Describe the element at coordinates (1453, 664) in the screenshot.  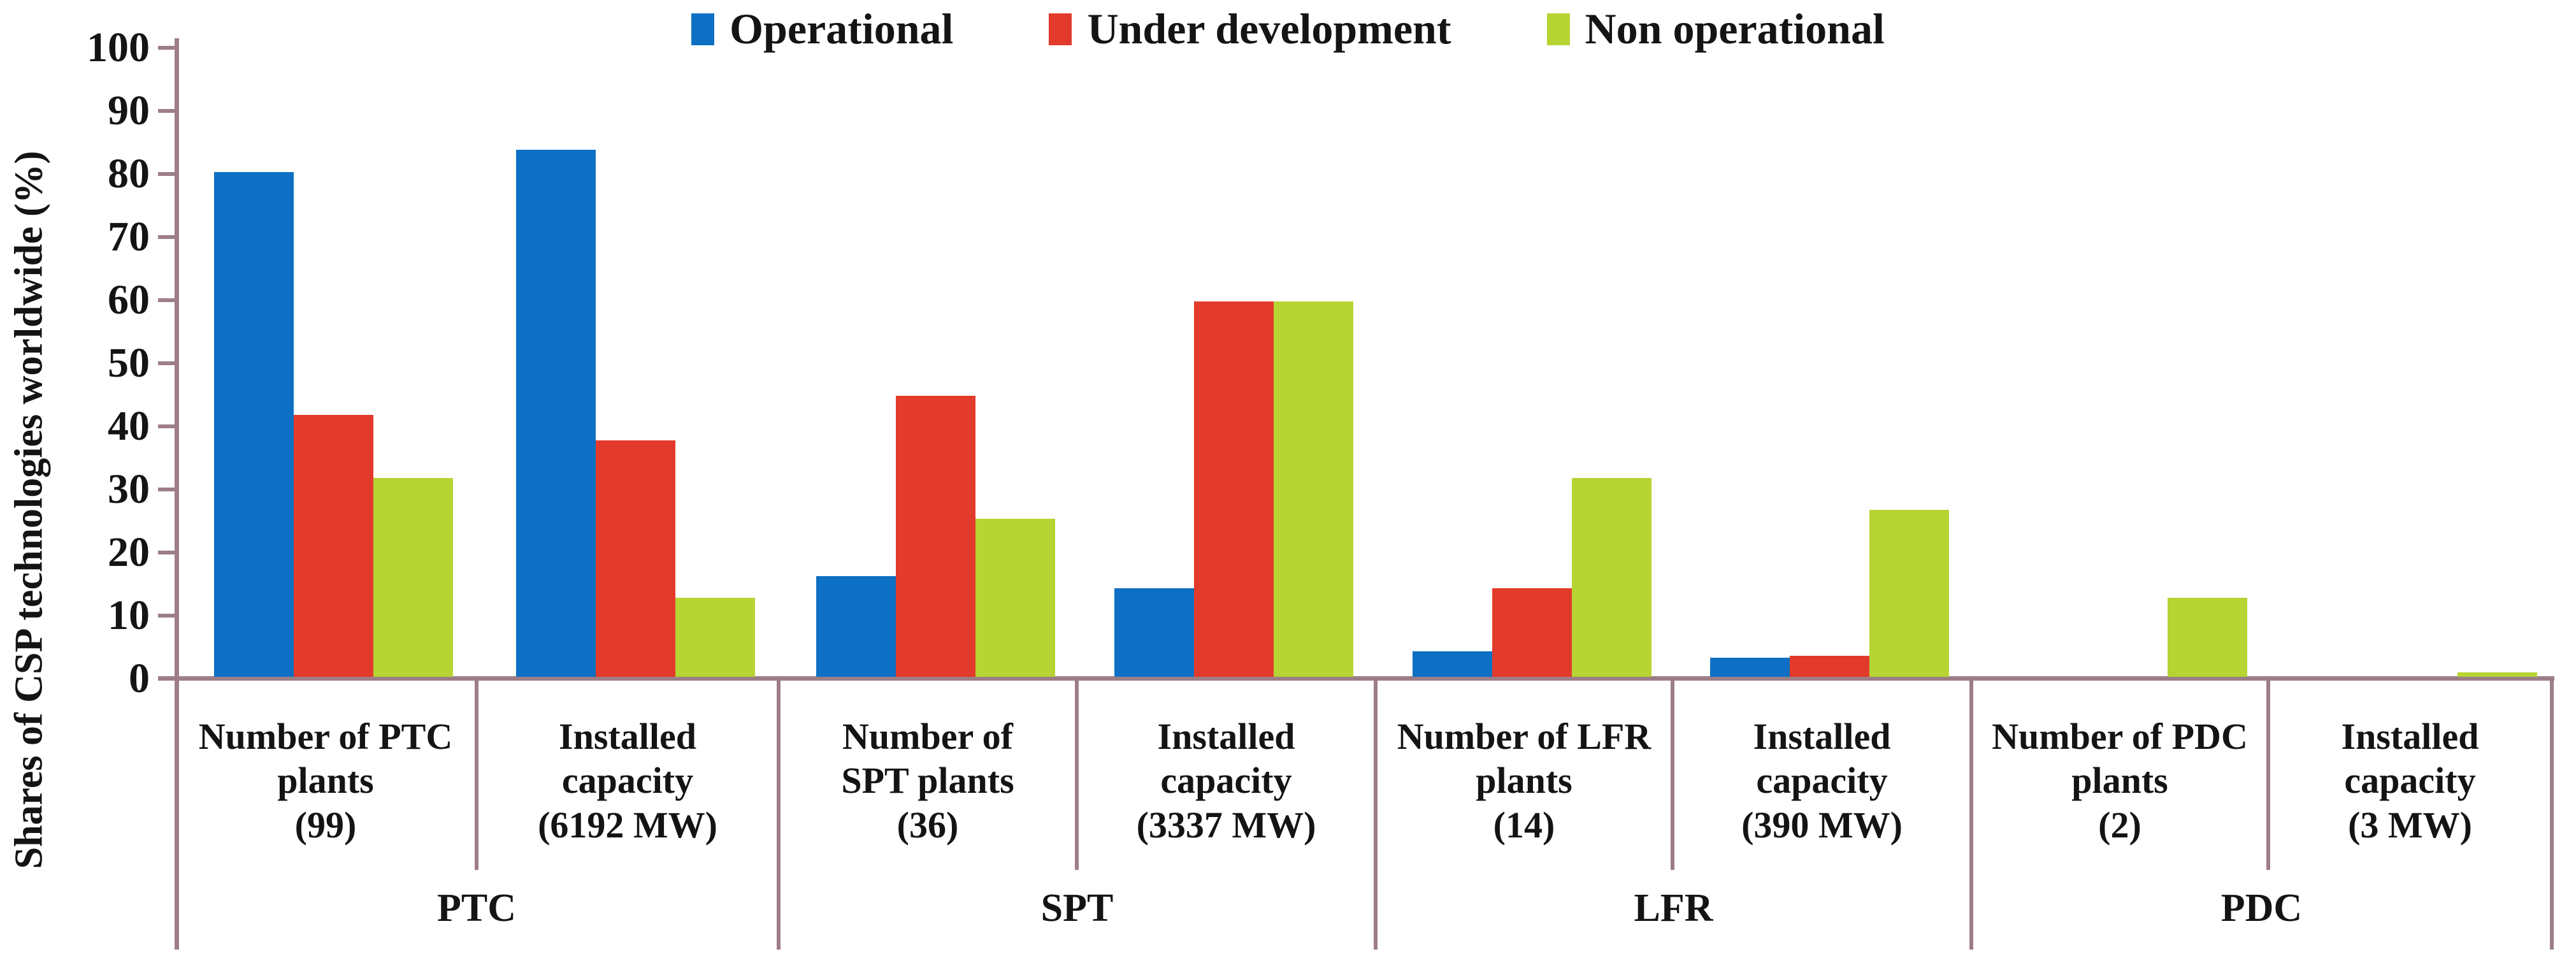
I see `bar-operational-lfr-plants` at that location.